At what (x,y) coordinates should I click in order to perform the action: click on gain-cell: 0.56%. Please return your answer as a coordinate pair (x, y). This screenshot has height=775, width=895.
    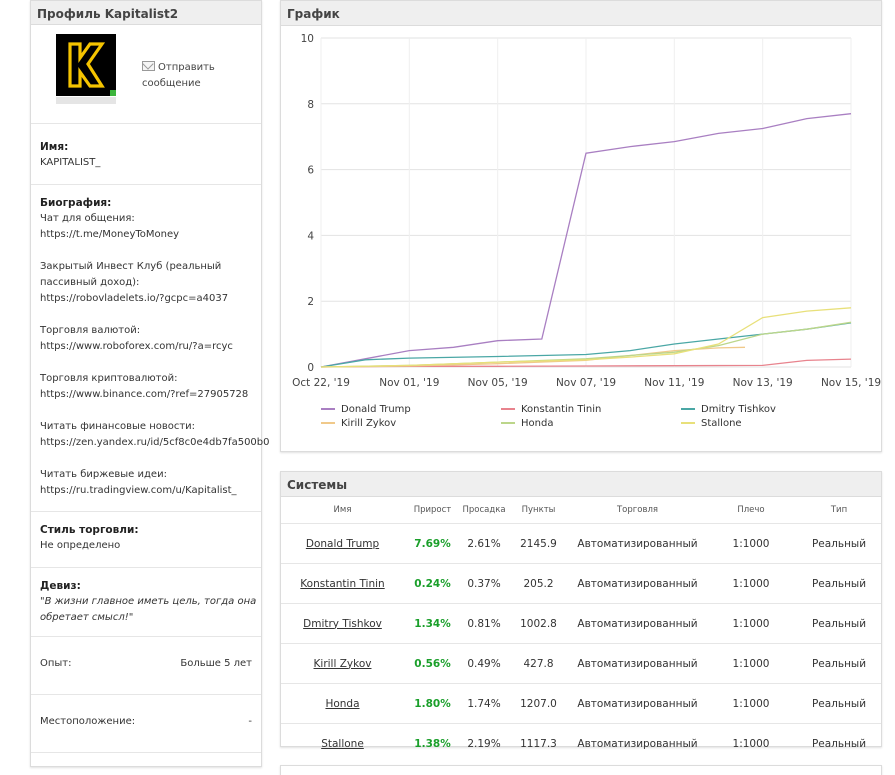
    Looking at the image, I should click on (432, 663).